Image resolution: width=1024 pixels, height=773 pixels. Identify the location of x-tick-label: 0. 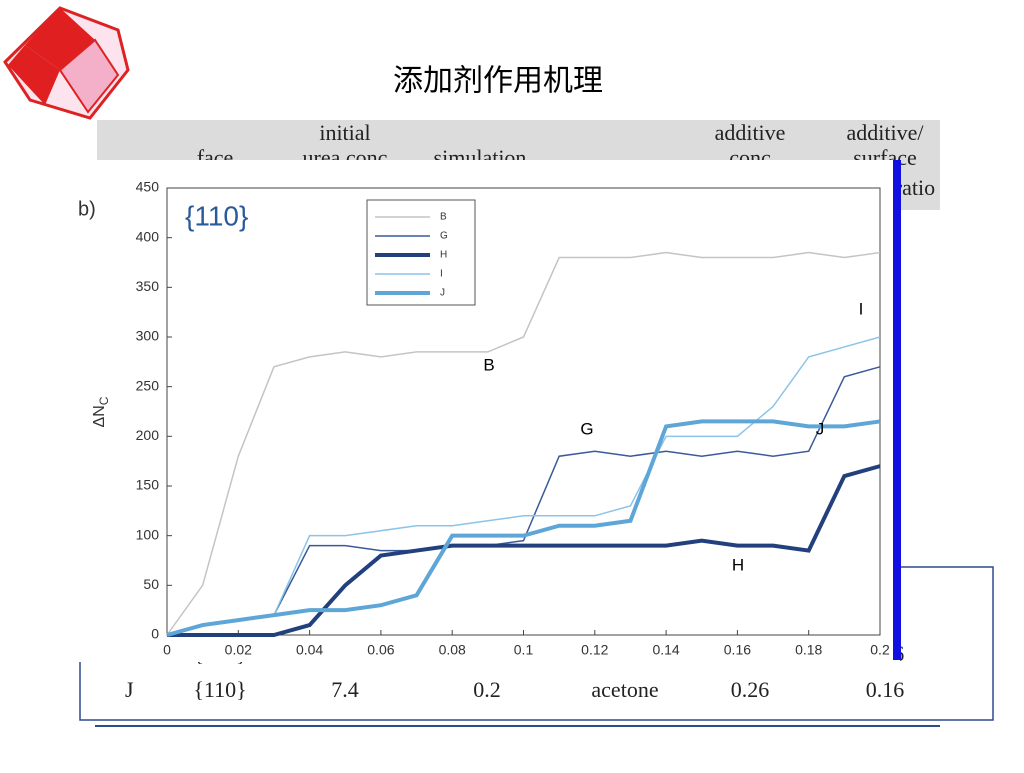
(167, 650).